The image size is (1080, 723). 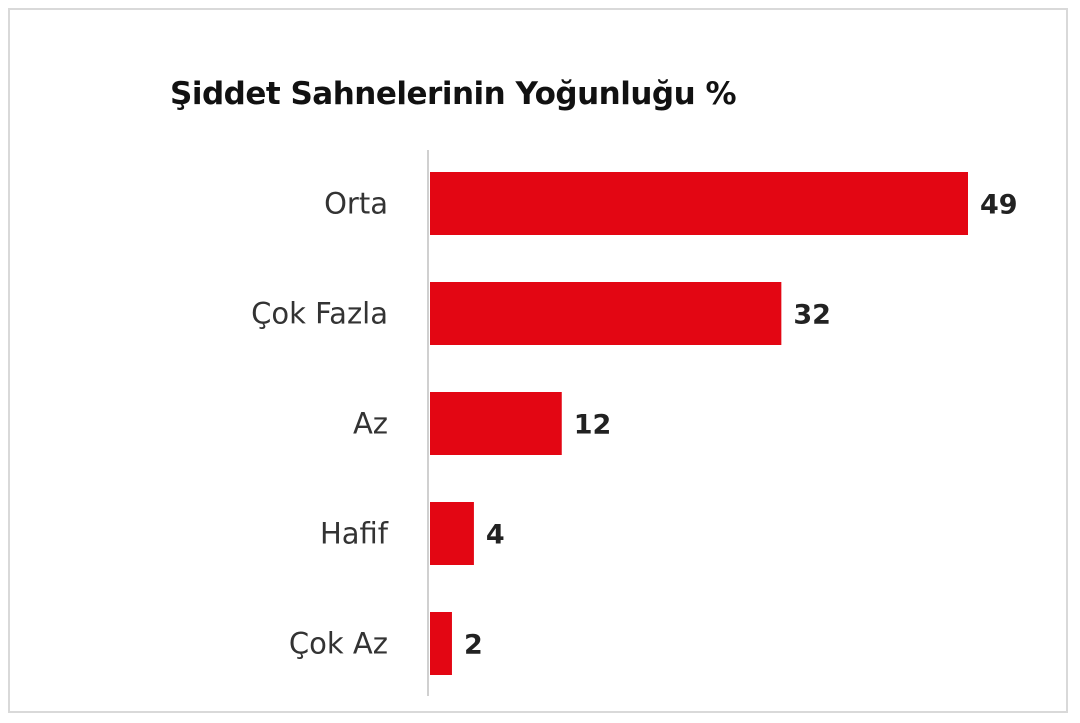 What do you see at coordinates (453, 94) in the screenshot?
I see `chart-title: Şiddet Sahnelerinin Yoğunluğu %` at bounding box center [453, 94].